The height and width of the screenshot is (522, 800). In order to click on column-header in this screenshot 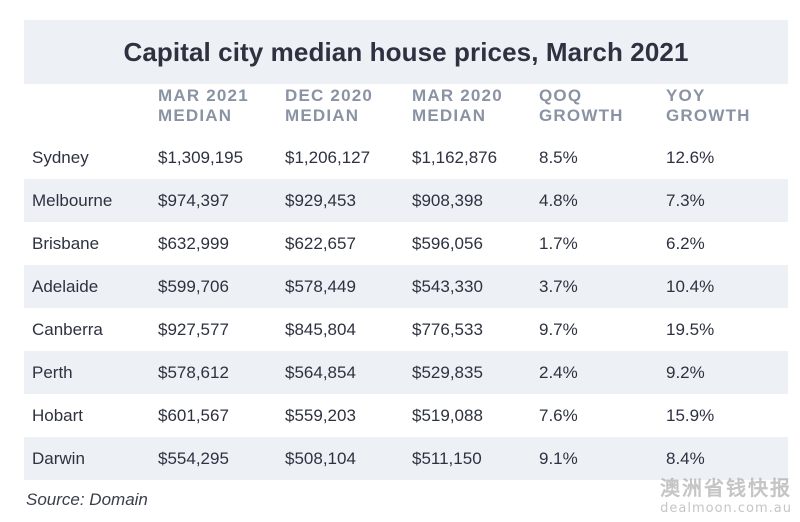, I will do `click(87, 110)`.